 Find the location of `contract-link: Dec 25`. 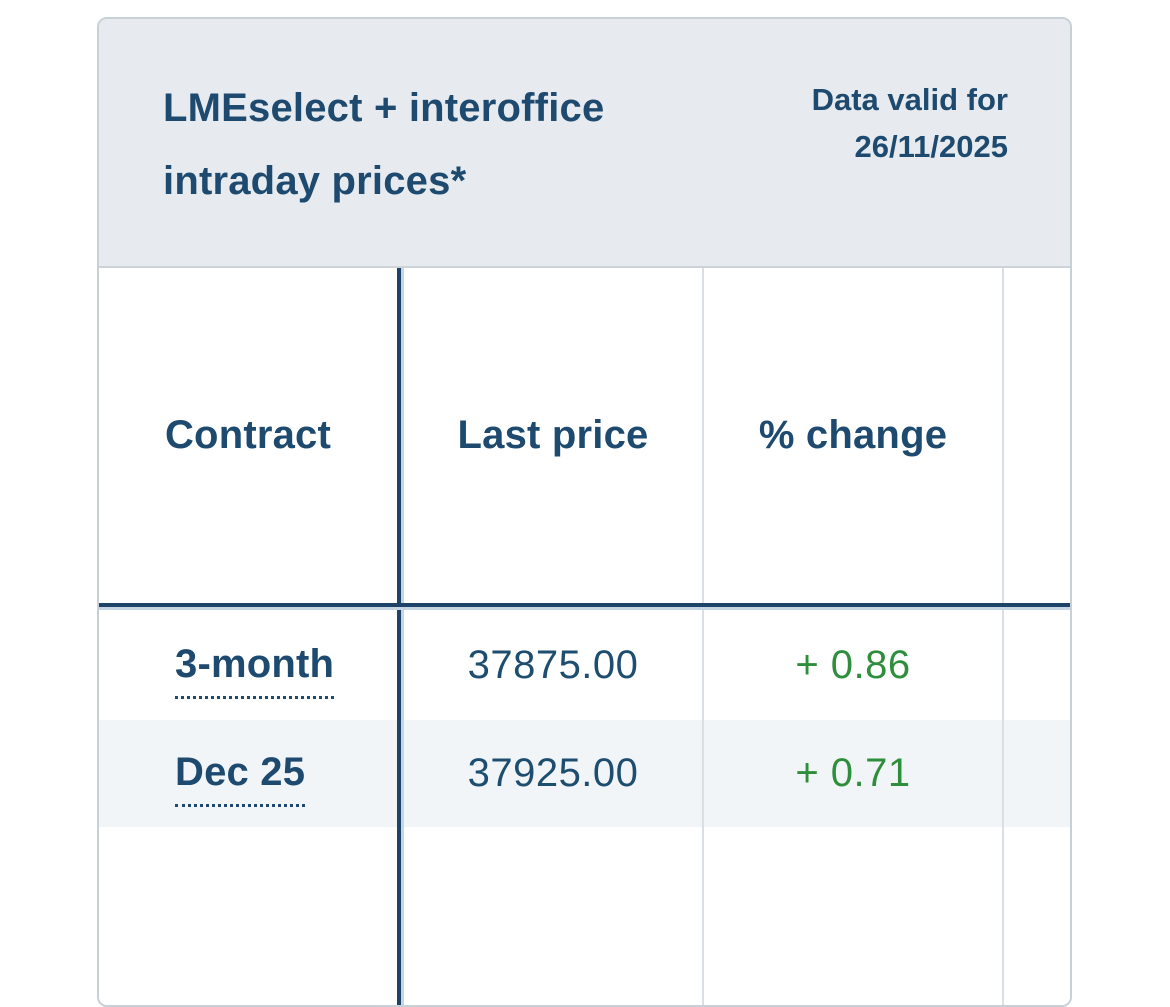

contract-link: Dec 25 is located at coordinates (240, 778).